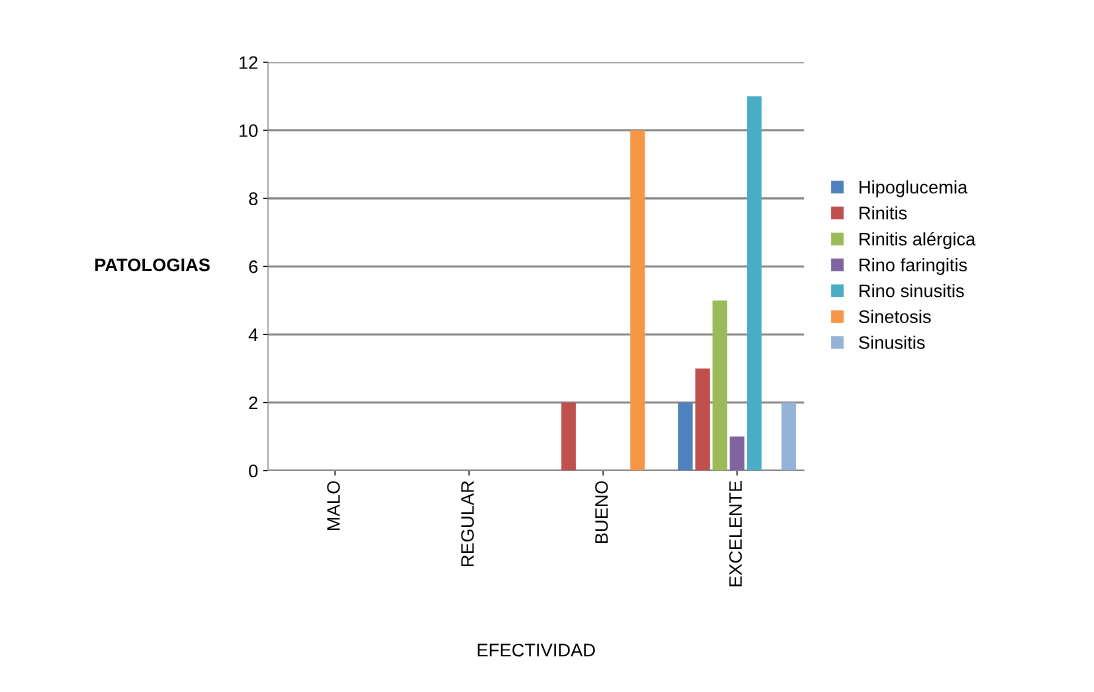  Describe the element at coordinates (601, 512) in the screenshot. I see `x-tick-label: BUENO` at that location.